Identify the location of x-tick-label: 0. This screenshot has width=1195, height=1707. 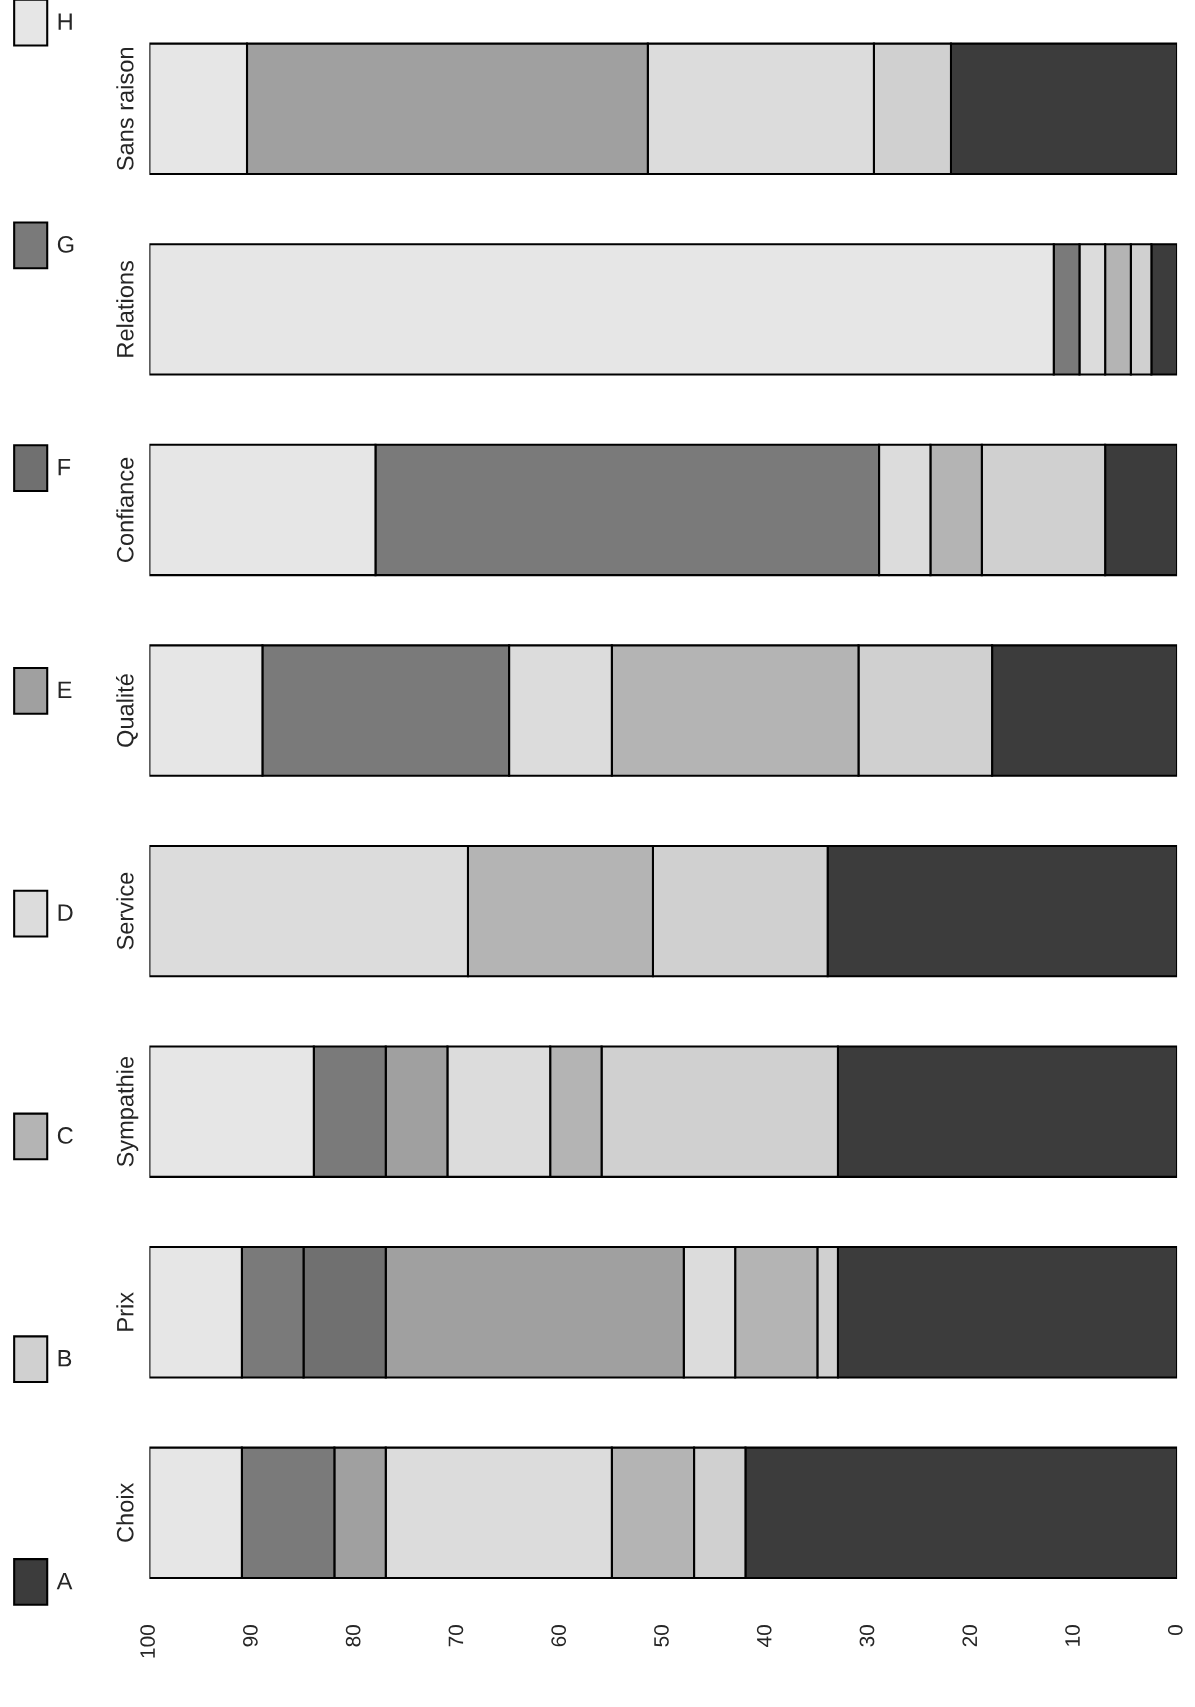
(1175, 1630).